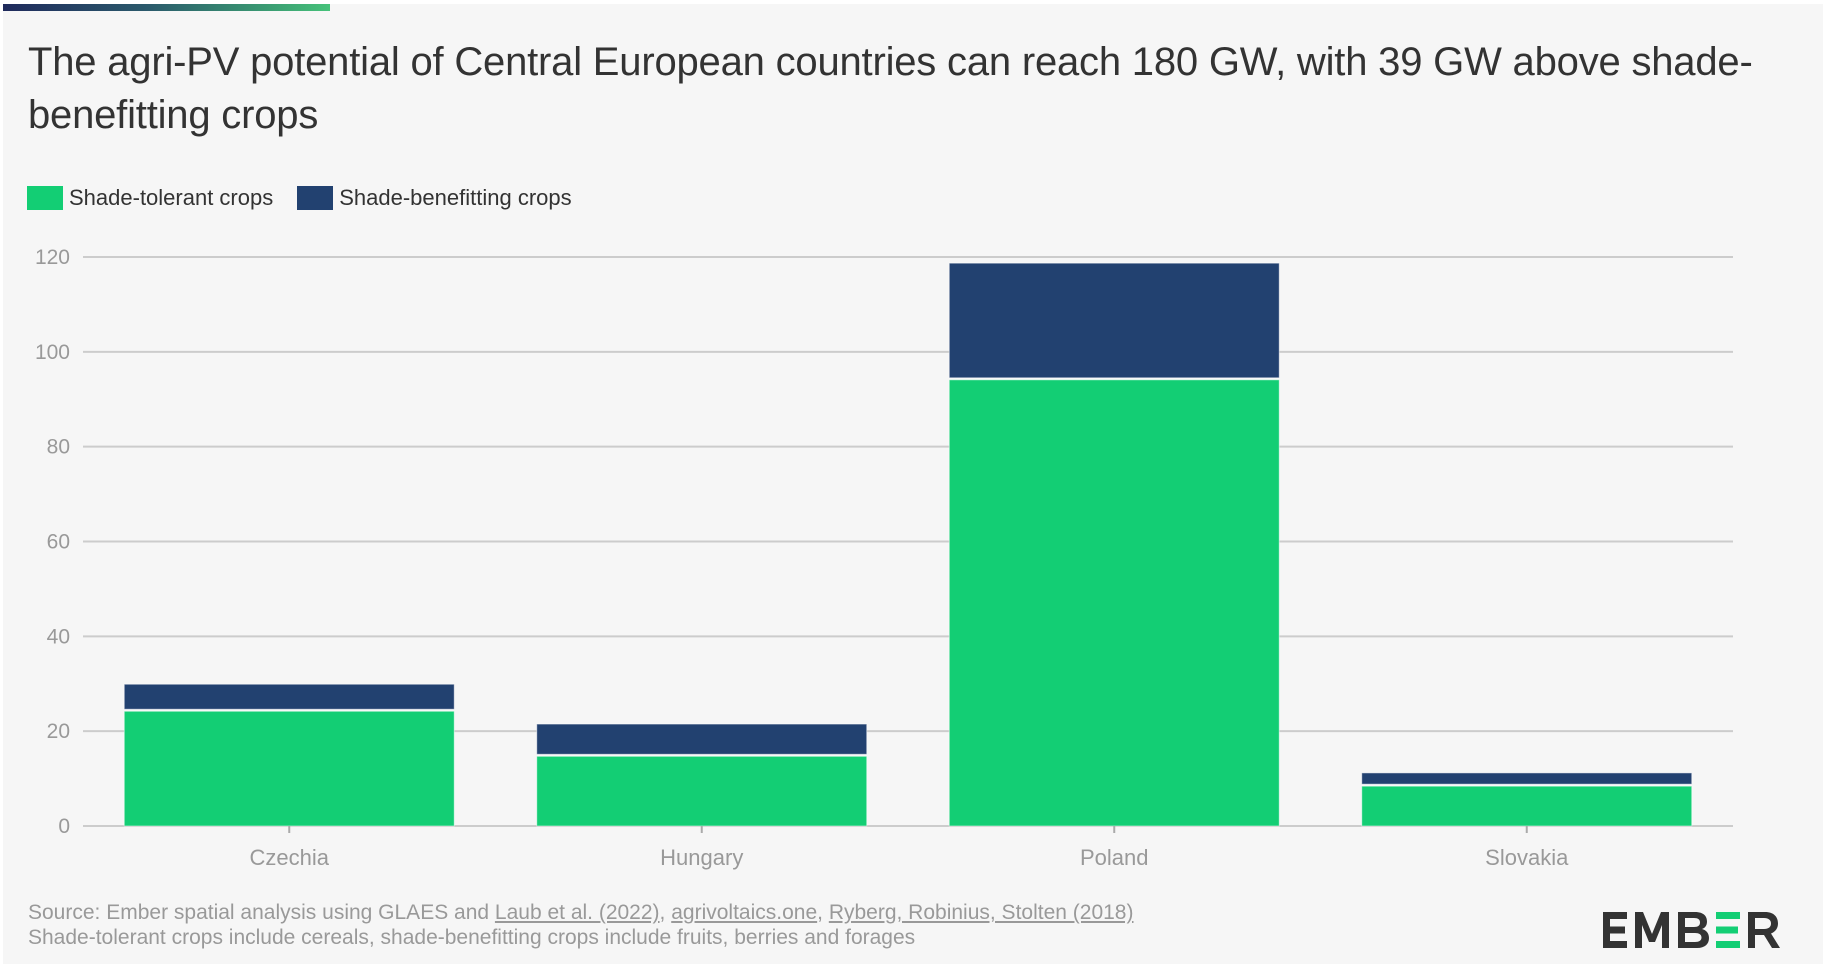 This screenshot has height=964, width=1826. Describe the element at coordinates (1114, 320) in the screenshot. I see `bar-poland-shade-benefitting` at that location.